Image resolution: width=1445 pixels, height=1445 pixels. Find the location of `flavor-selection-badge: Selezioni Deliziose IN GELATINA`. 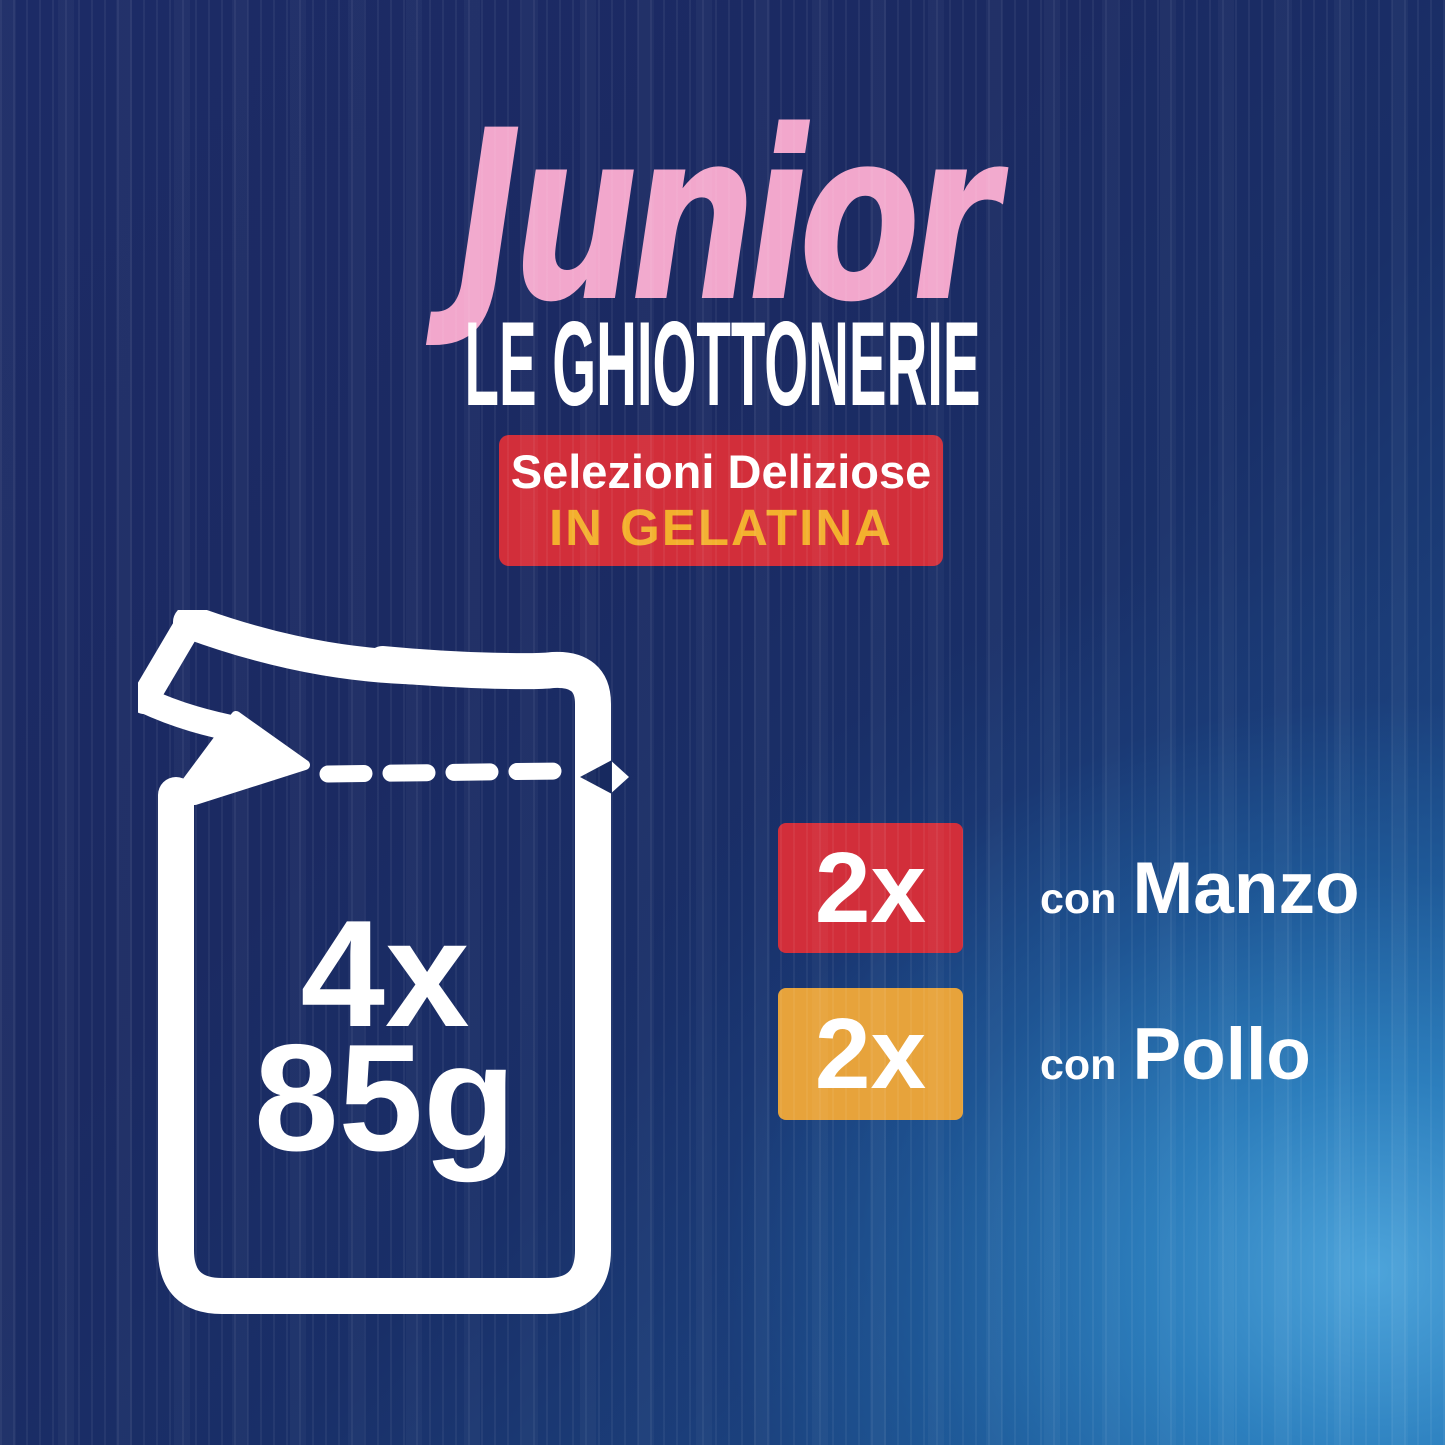

flavor-selection-badge: Selezioni Deliziose IN GELATINA is located at coordinates (721, 500).